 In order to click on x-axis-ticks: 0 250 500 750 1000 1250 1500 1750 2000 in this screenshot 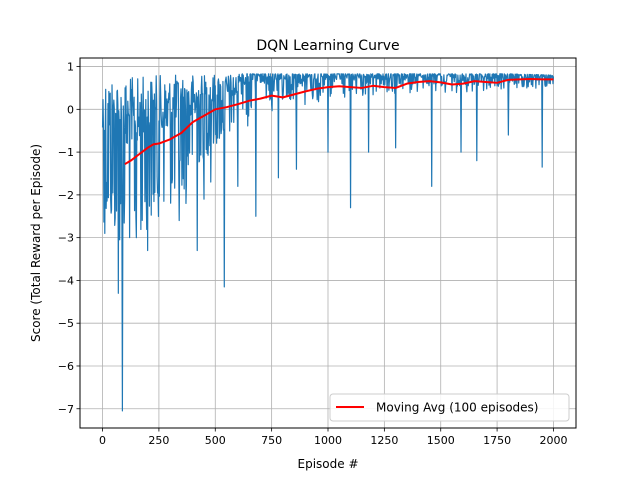, I will do `click(333, 437)`.